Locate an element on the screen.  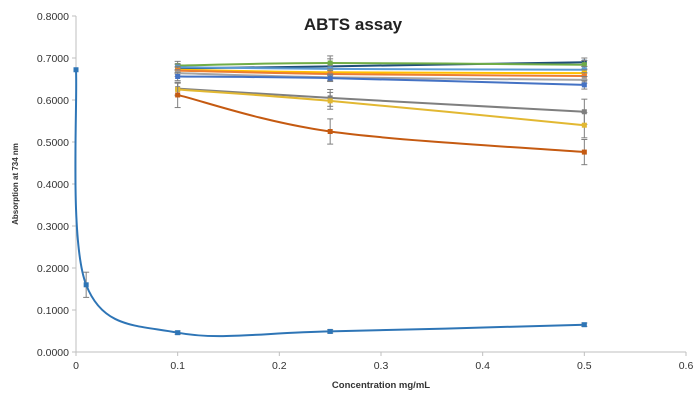
x-tick-label: 0.2 is located at coordinates (279, 366).